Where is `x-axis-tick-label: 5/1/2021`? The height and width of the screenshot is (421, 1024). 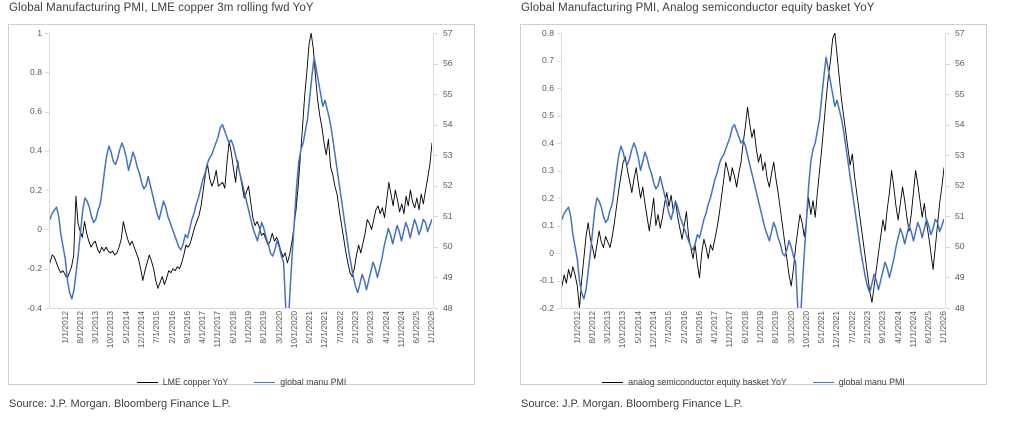 x-axis-tick-label: 5/1/2021 is located at coordinates (309, 327).